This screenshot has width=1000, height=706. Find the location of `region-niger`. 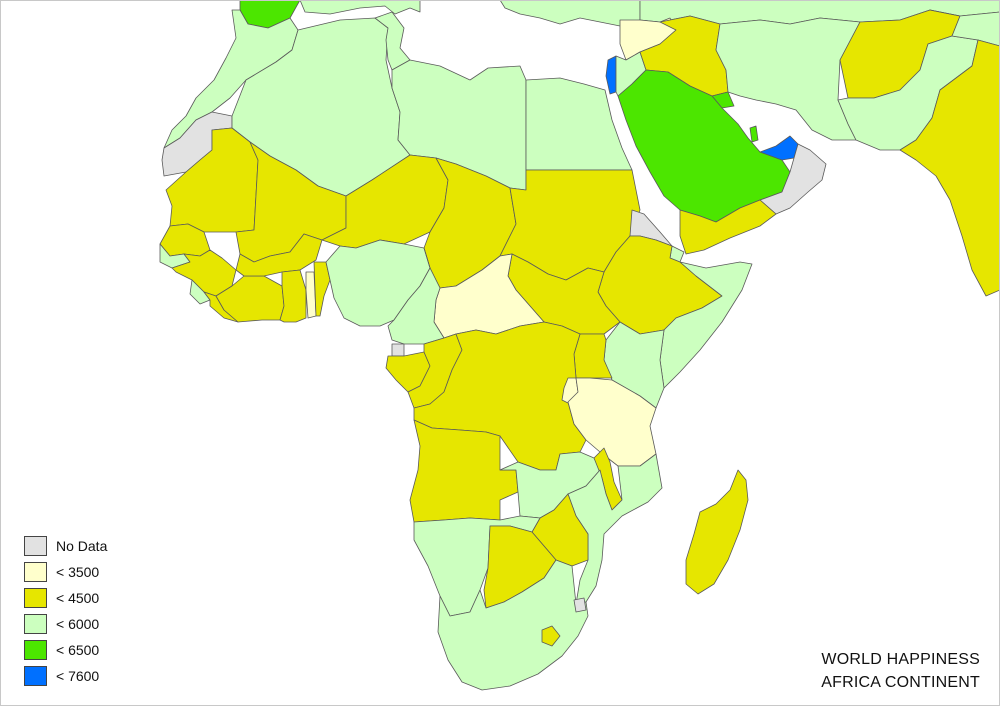

region-niger is located at coordinates (385, 201).